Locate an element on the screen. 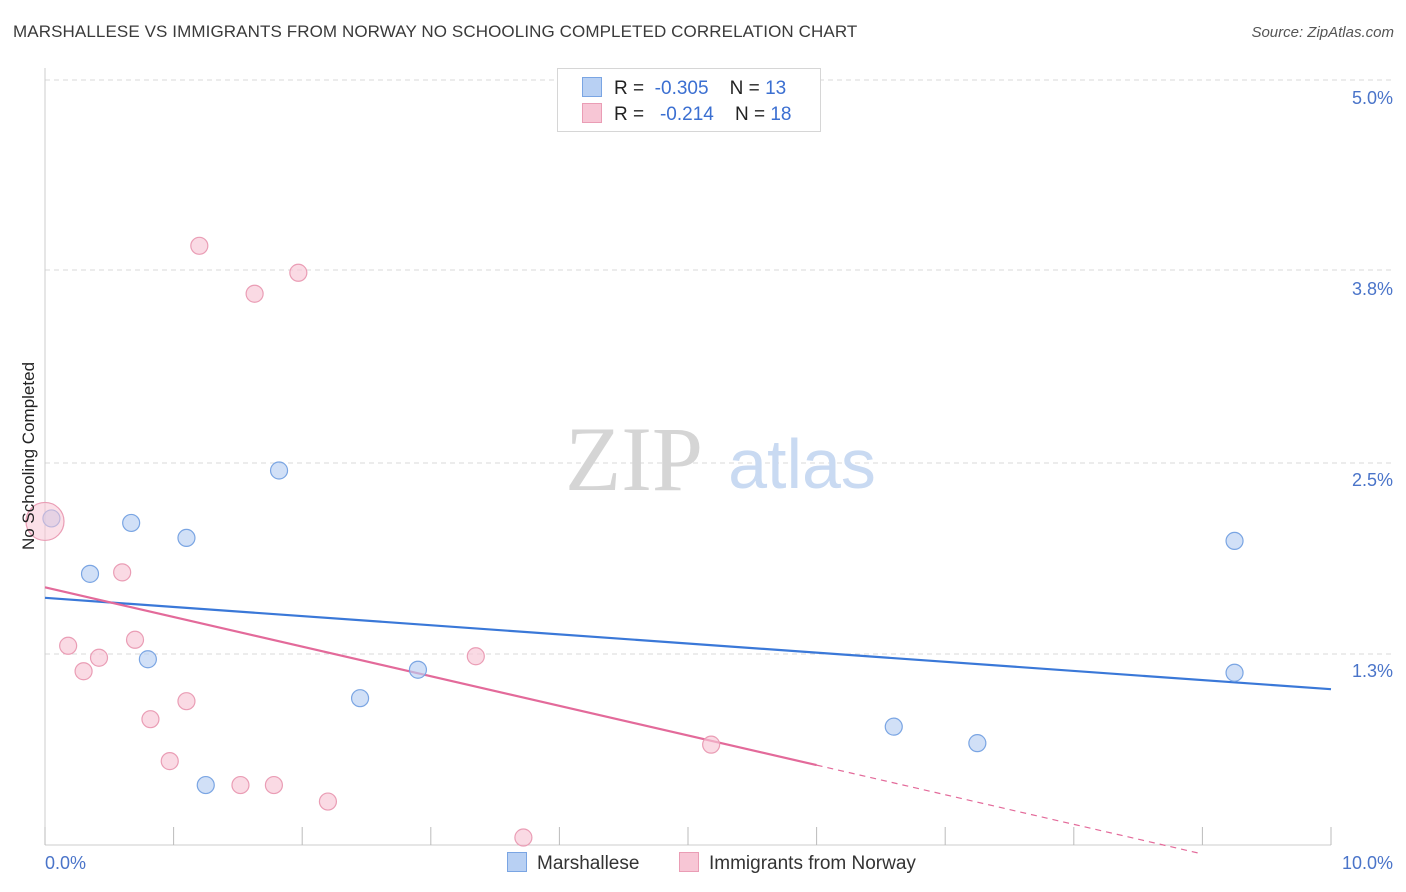 This screenshot has width=1406, height=892. legend-row-marshallese: R = -0.305 N = 13 is located at coordinates (684, 88).